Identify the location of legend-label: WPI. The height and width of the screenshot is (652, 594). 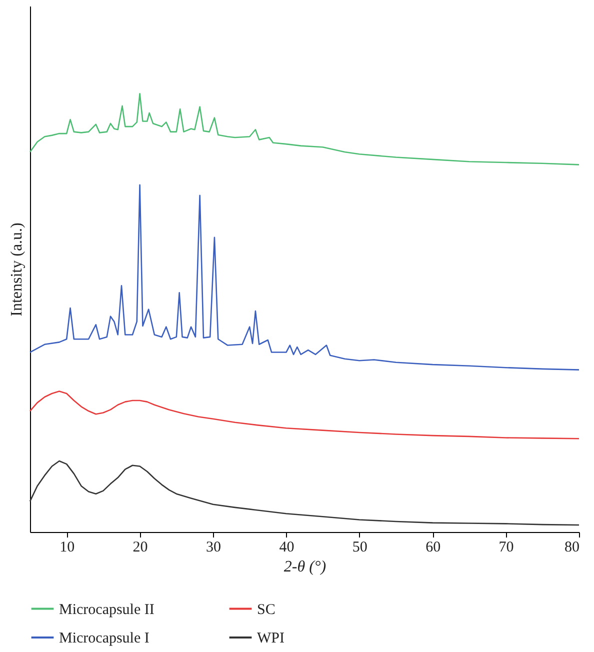
(270, 638).